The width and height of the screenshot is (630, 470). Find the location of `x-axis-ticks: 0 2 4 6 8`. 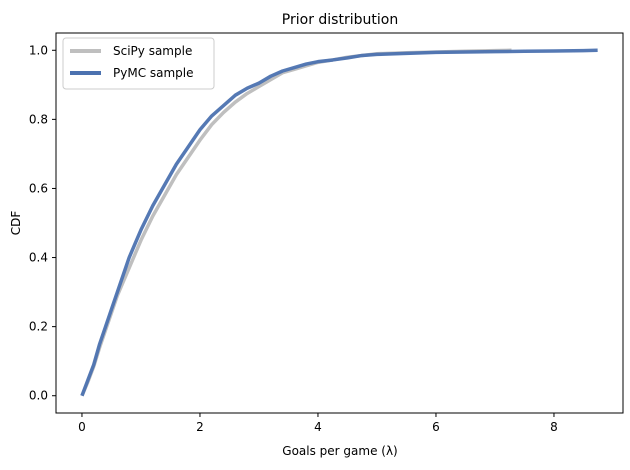

x-axis-ticks: 0 2 4 6 8 is located at coordinates (318, 423).